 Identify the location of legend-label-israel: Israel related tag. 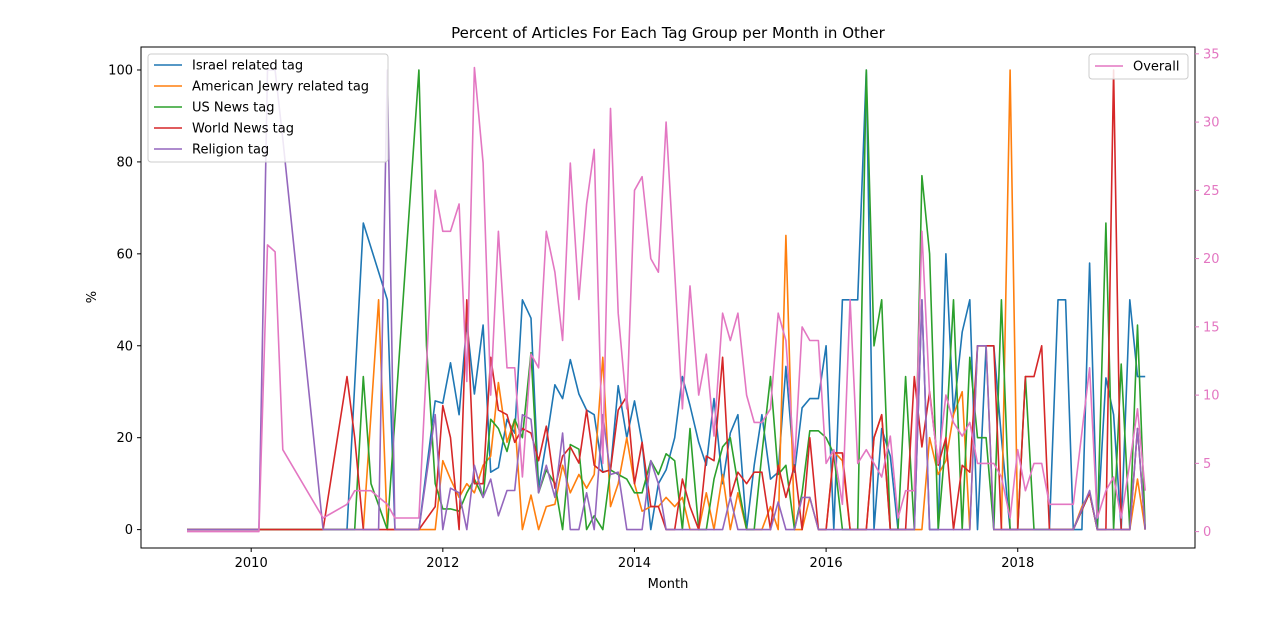
(247, 66).